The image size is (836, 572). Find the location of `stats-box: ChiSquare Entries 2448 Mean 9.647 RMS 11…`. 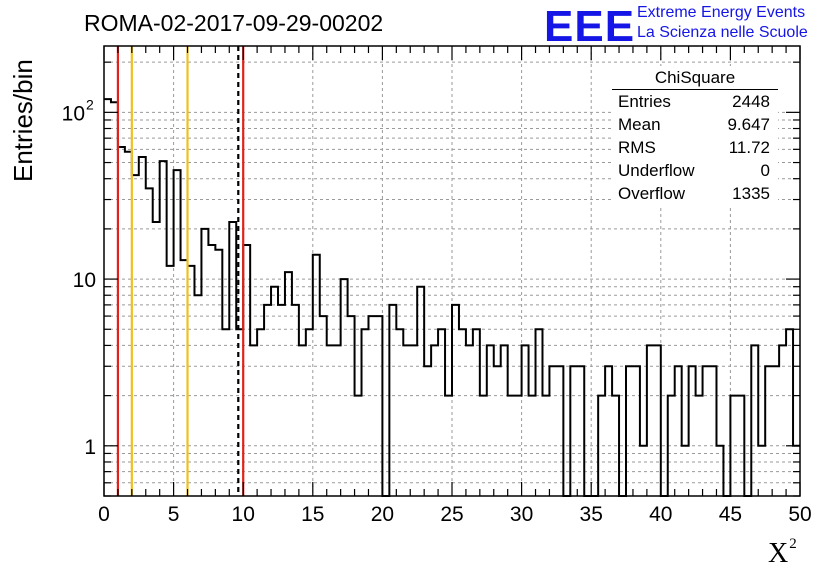

stats-box: ChiSquare Entries 2448 Mean 9.647 RMS 11… is located at coordinates (695, 136).